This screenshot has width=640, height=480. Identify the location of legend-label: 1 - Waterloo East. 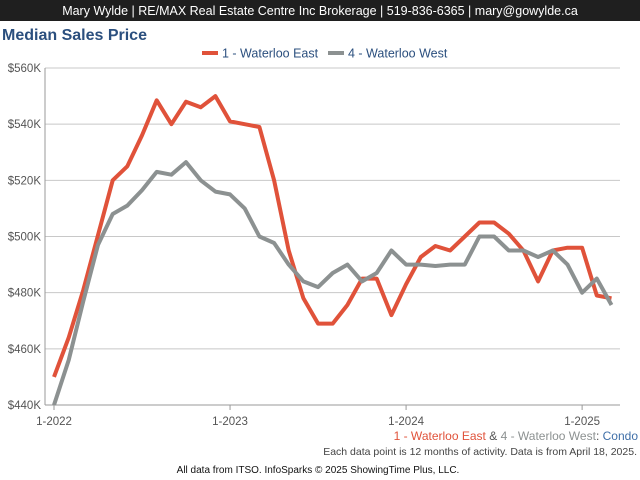
(270, 54).